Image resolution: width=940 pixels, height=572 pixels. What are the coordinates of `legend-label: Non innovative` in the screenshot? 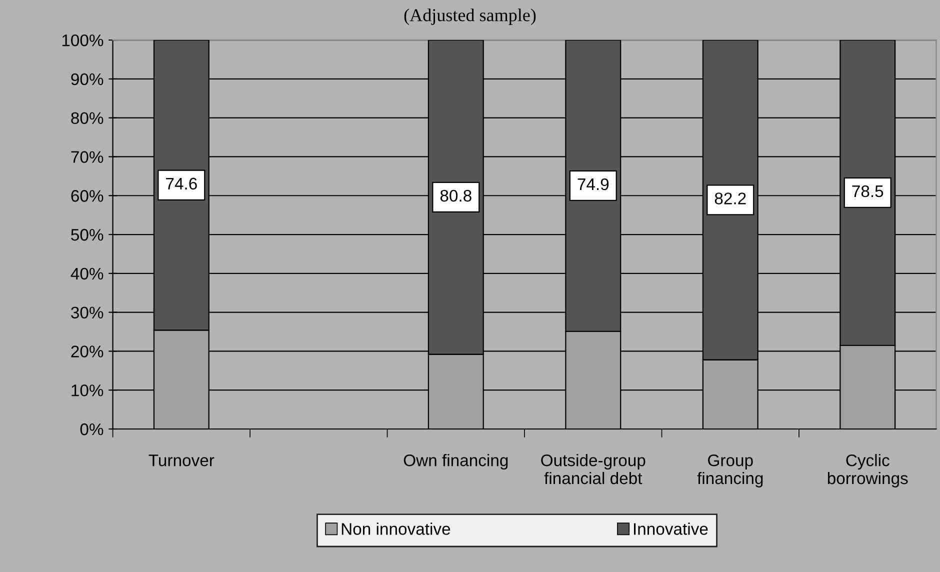 It's located at (396, 528).